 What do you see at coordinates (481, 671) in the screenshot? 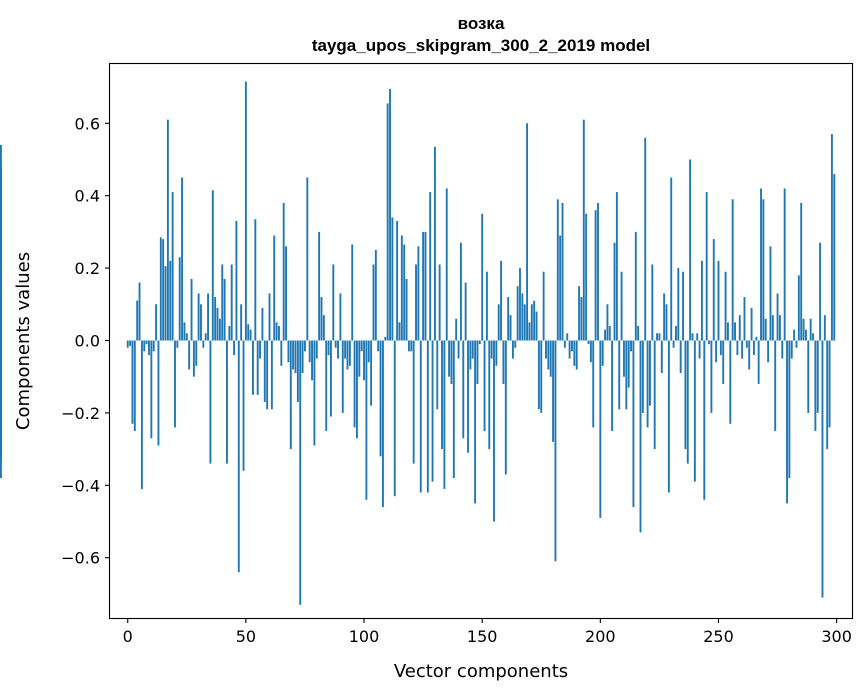
I see `x-axis-label: Vector components` at bounding box center [481, 671].